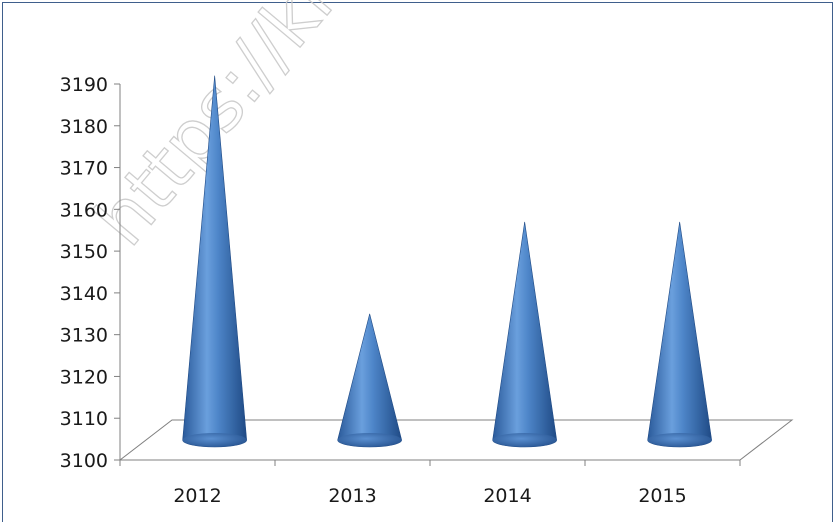 The image size is (837, 524). What do you see at coordinates (662, 496) in the screenshot?
I see `x-tick-label: 2015` at bounding box center [662, 496].